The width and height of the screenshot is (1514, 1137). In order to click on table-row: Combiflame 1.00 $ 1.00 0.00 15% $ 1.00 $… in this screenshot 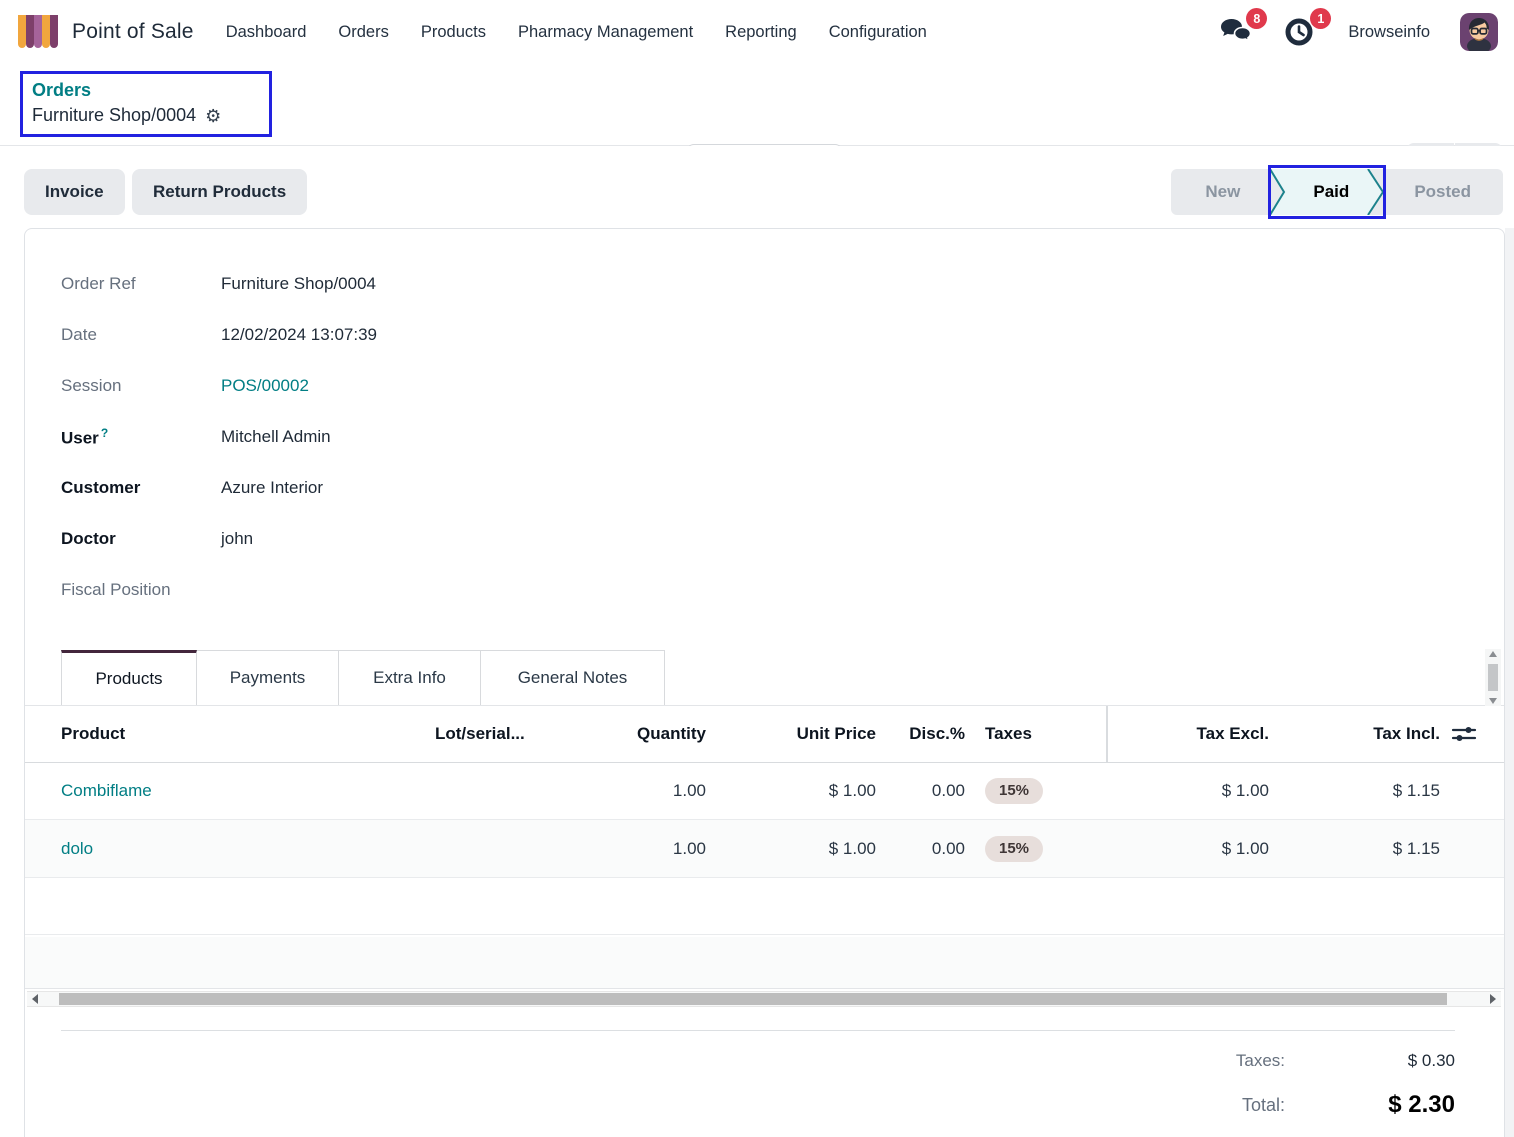, I will do `click(764, 791)`.